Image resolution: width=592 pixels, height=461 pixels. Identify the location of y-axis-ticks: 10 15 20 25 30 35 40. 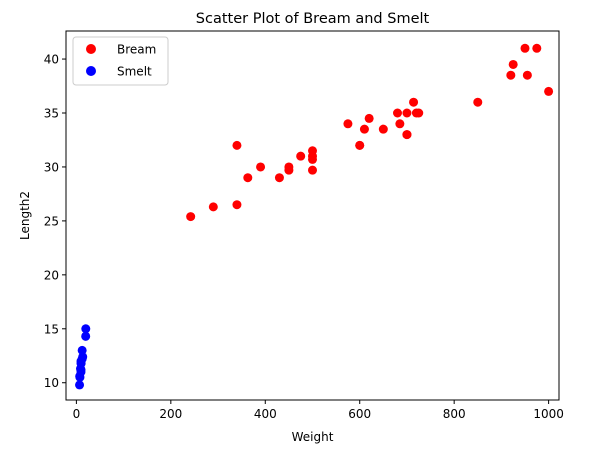
(55, 221).